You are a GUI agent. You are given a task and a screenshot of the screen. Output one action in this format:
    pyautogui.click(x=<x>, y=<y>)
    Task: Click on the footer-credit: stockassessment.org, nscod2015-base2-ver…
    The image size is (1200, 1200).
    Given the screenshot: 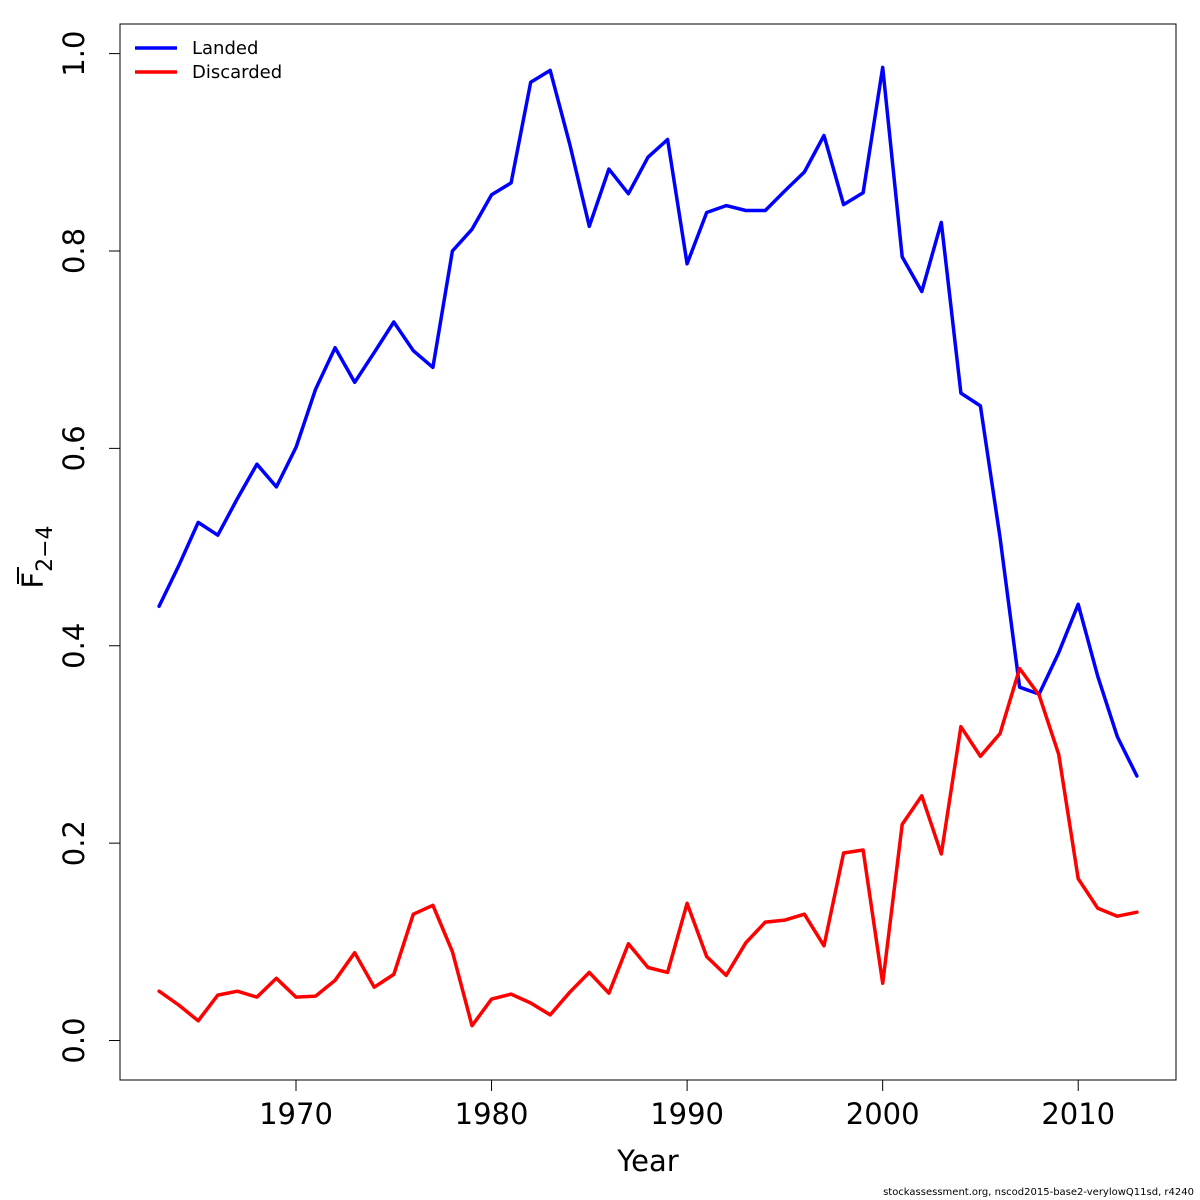 What is the action you would take?
    pyautogui.click(x=1038, y=1192)
    